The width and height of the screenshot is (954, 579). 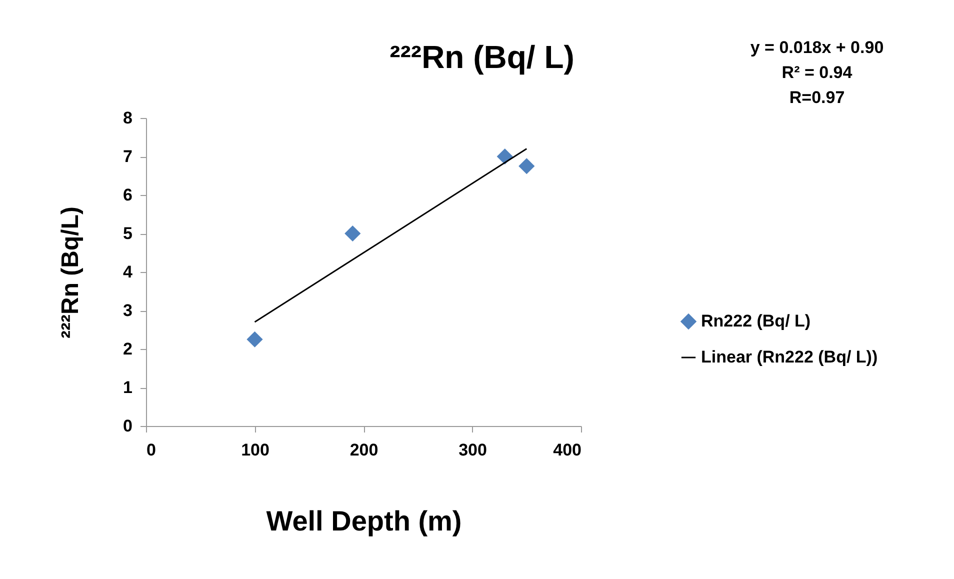 I want to click on x-tick-label: 0, so click(x=151, y=450).